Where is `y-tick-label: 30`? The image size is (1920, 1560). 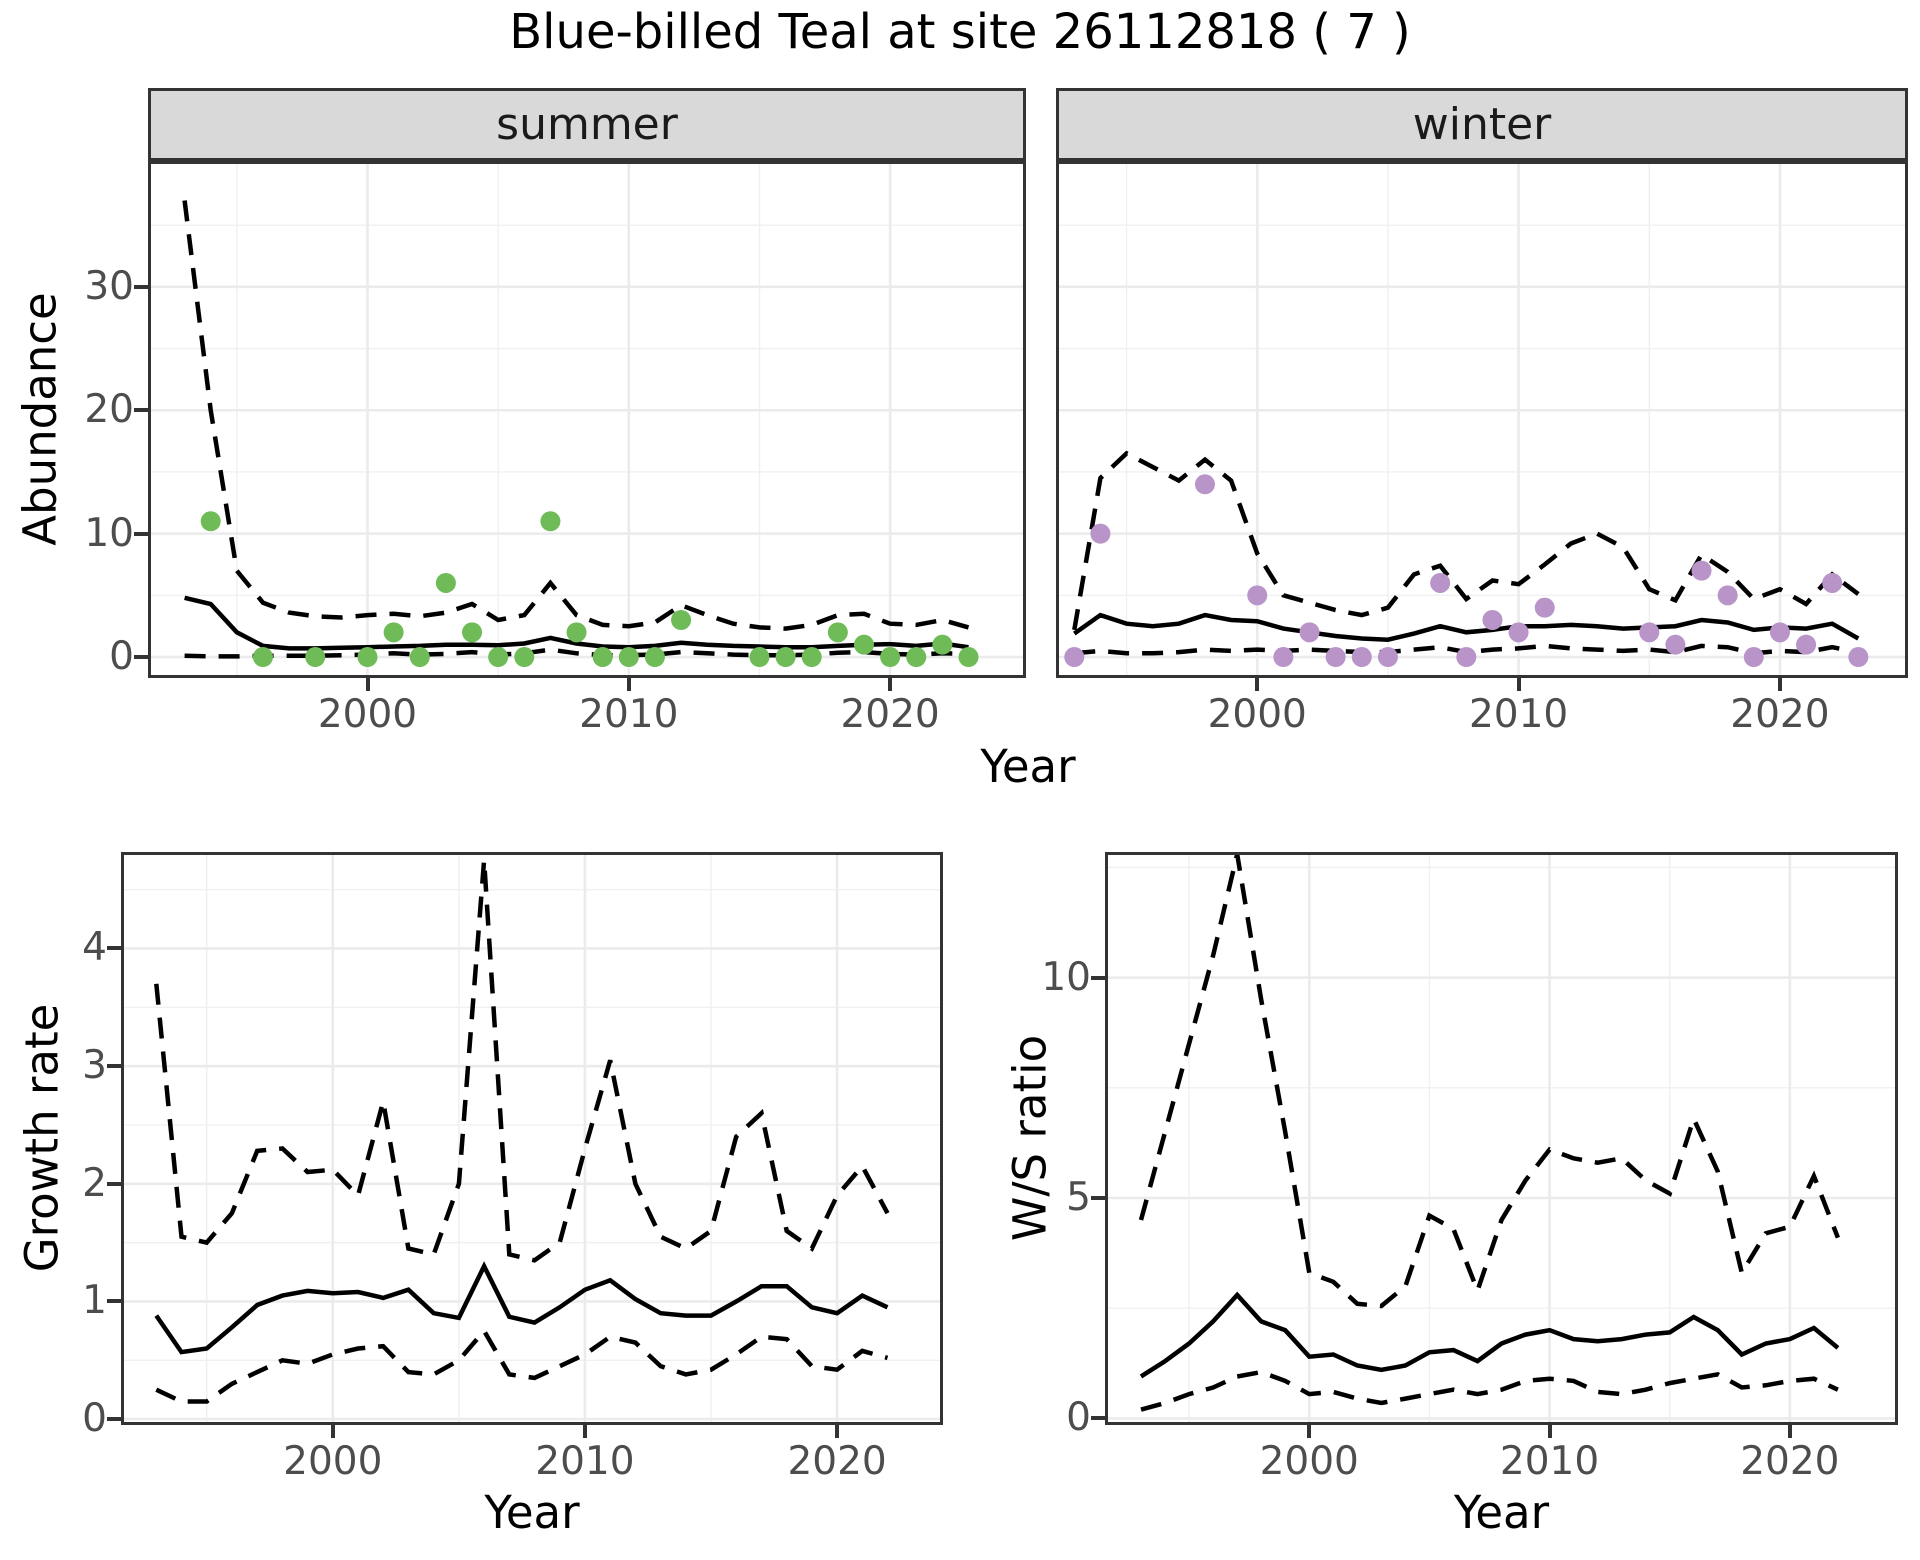 y-tick-label: 30 is located at coordinates (109, 286).